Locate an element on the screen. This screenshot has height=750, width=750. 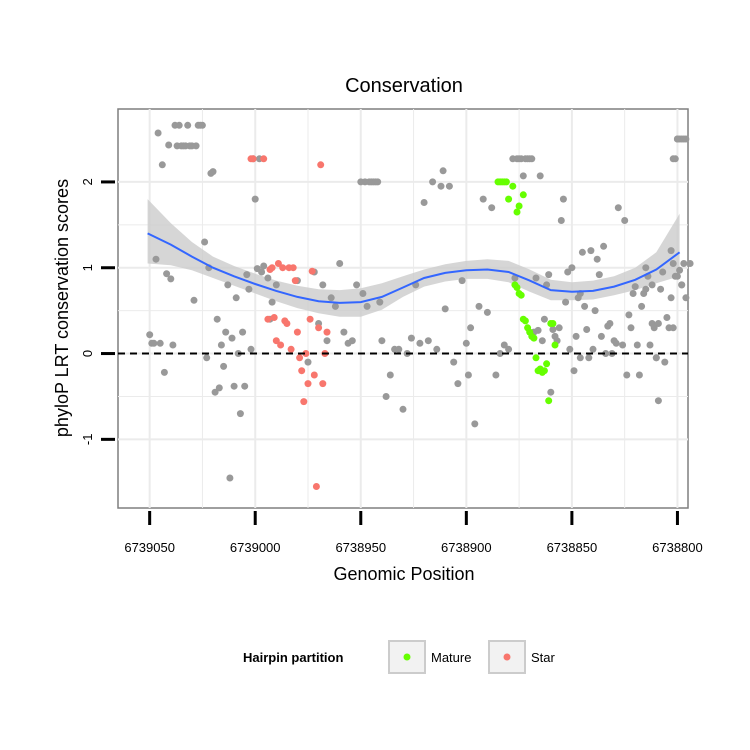
y-axis: -1 0 1 2 is located at coordinates (97, 311).